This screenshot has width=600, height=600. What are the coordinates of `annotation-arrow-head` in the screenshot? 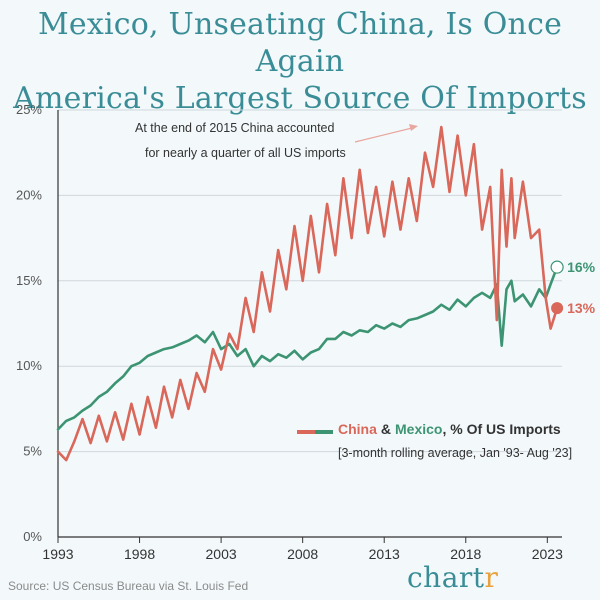 It's located at (413, 127).